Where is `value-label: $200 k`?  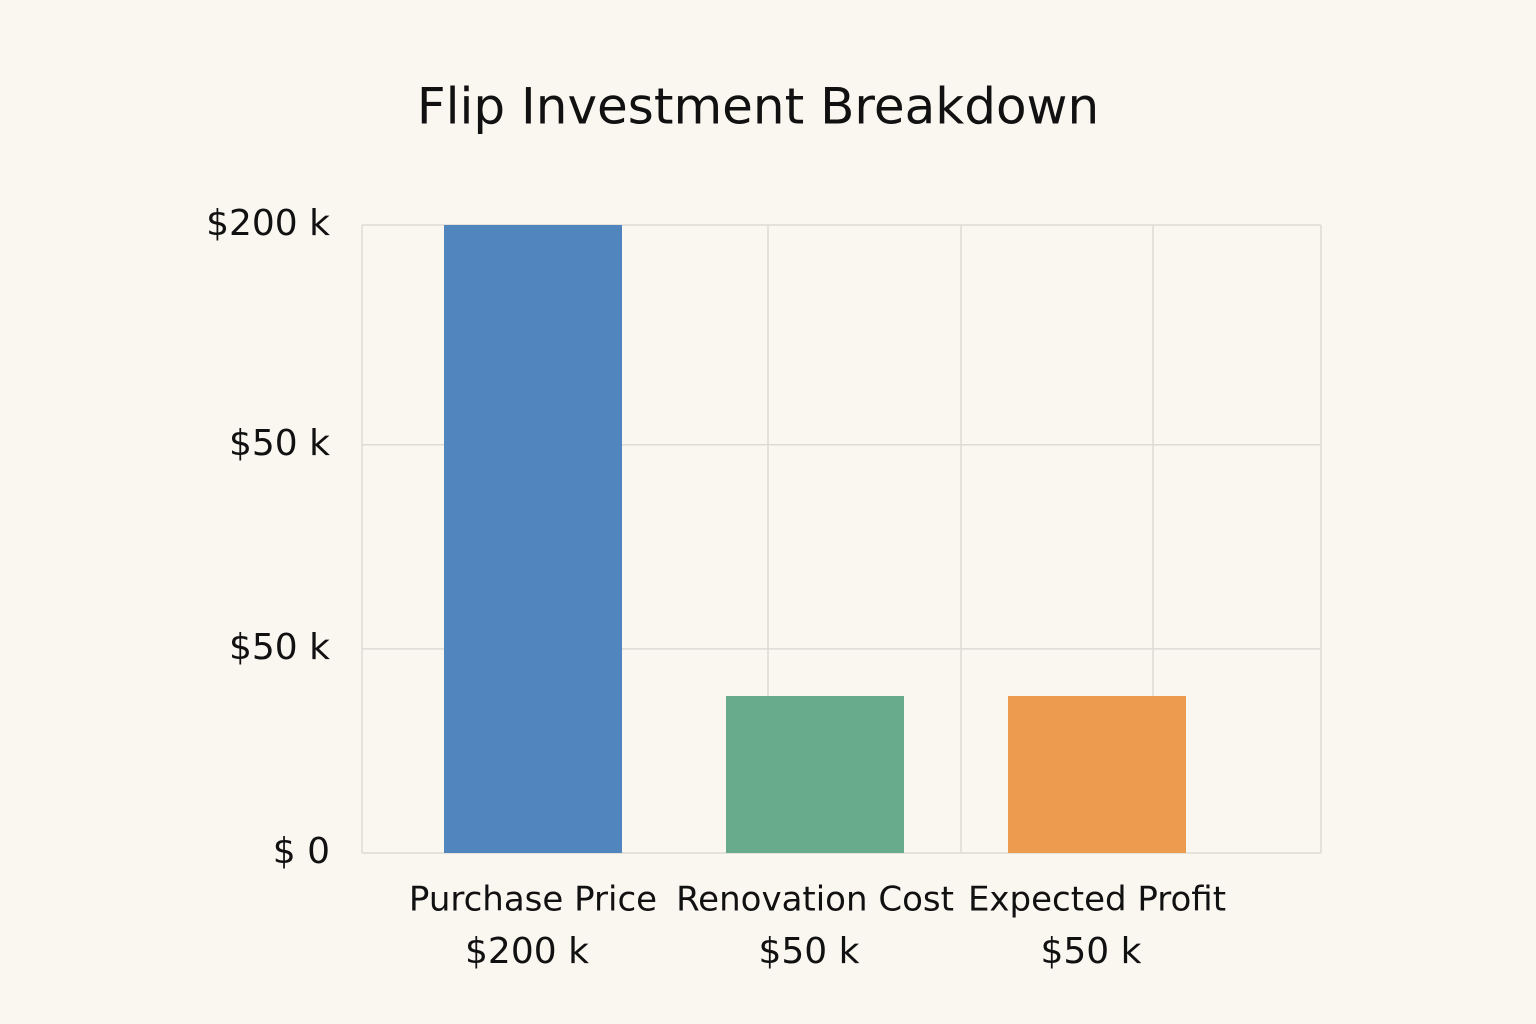
value-label: $200 k is located at coordinates (527, 951).